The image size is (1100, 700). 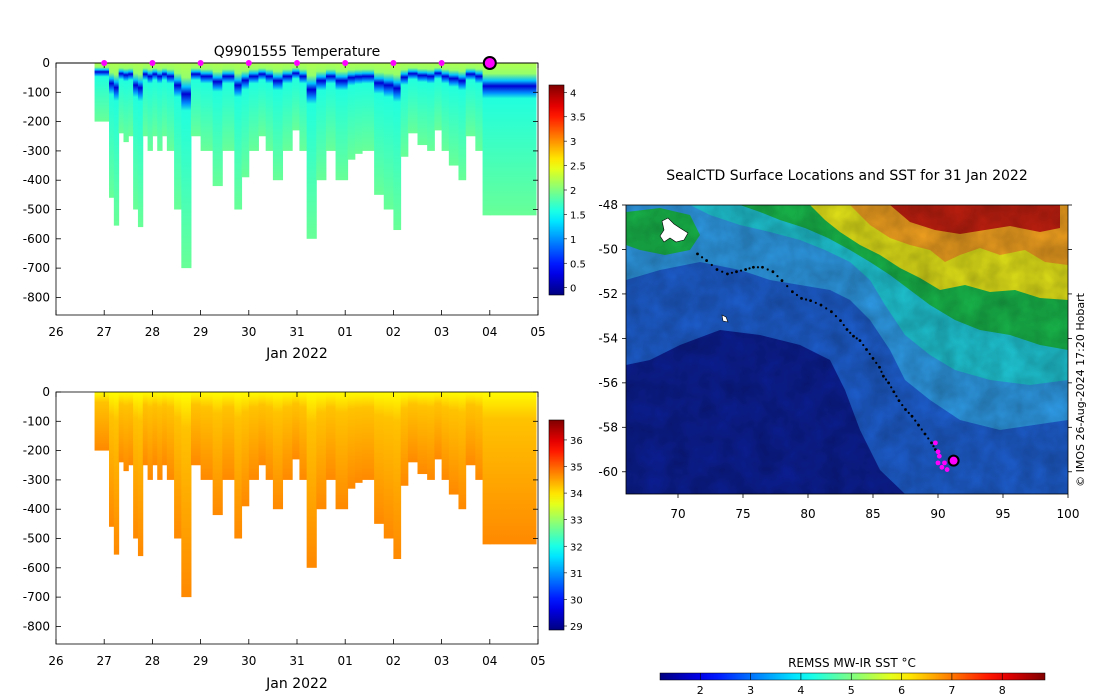 I want to click on x-tick-label: 27, so click(x=104, y=332).